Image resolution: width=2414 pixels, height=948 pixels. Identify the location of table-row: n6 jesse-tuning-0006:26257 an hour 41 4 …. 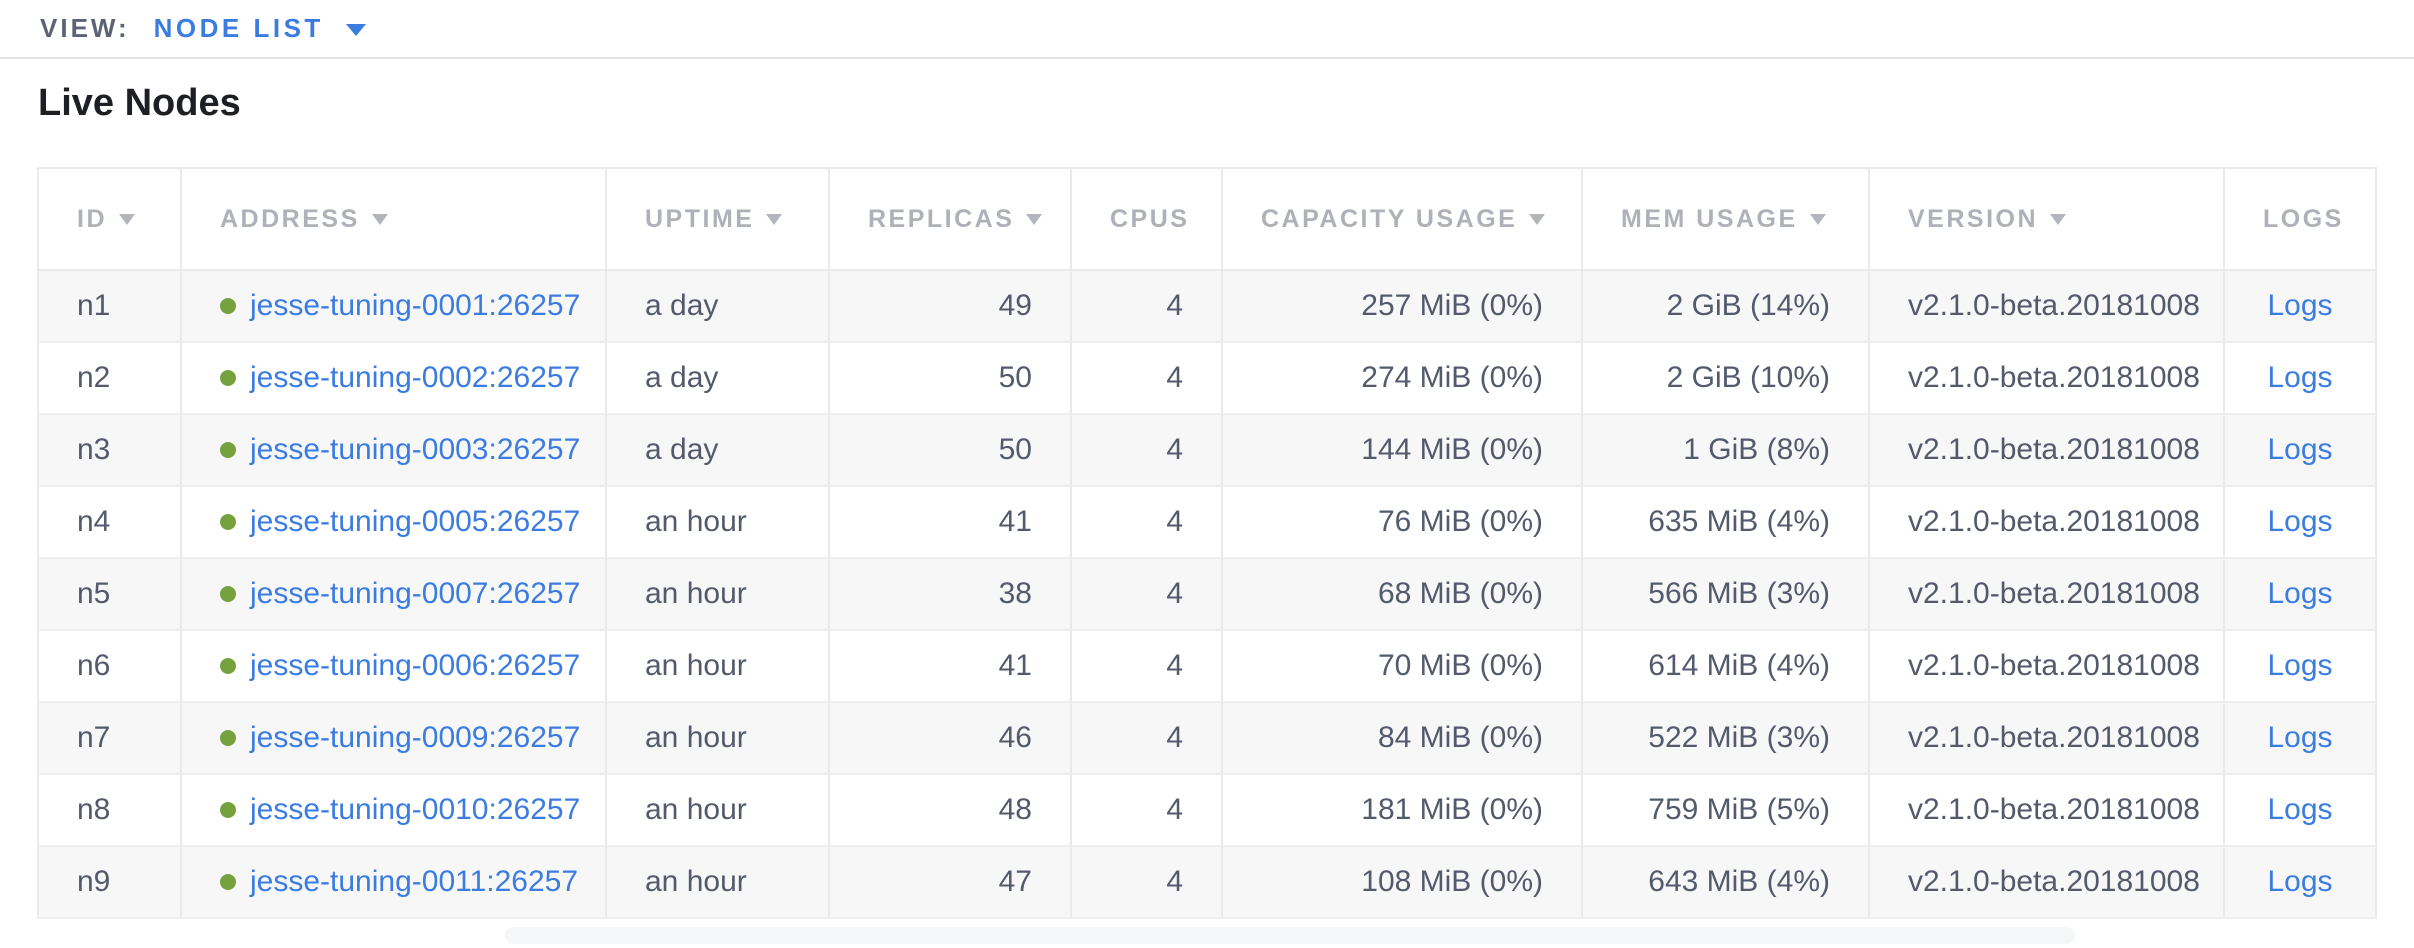
(1207, 666).